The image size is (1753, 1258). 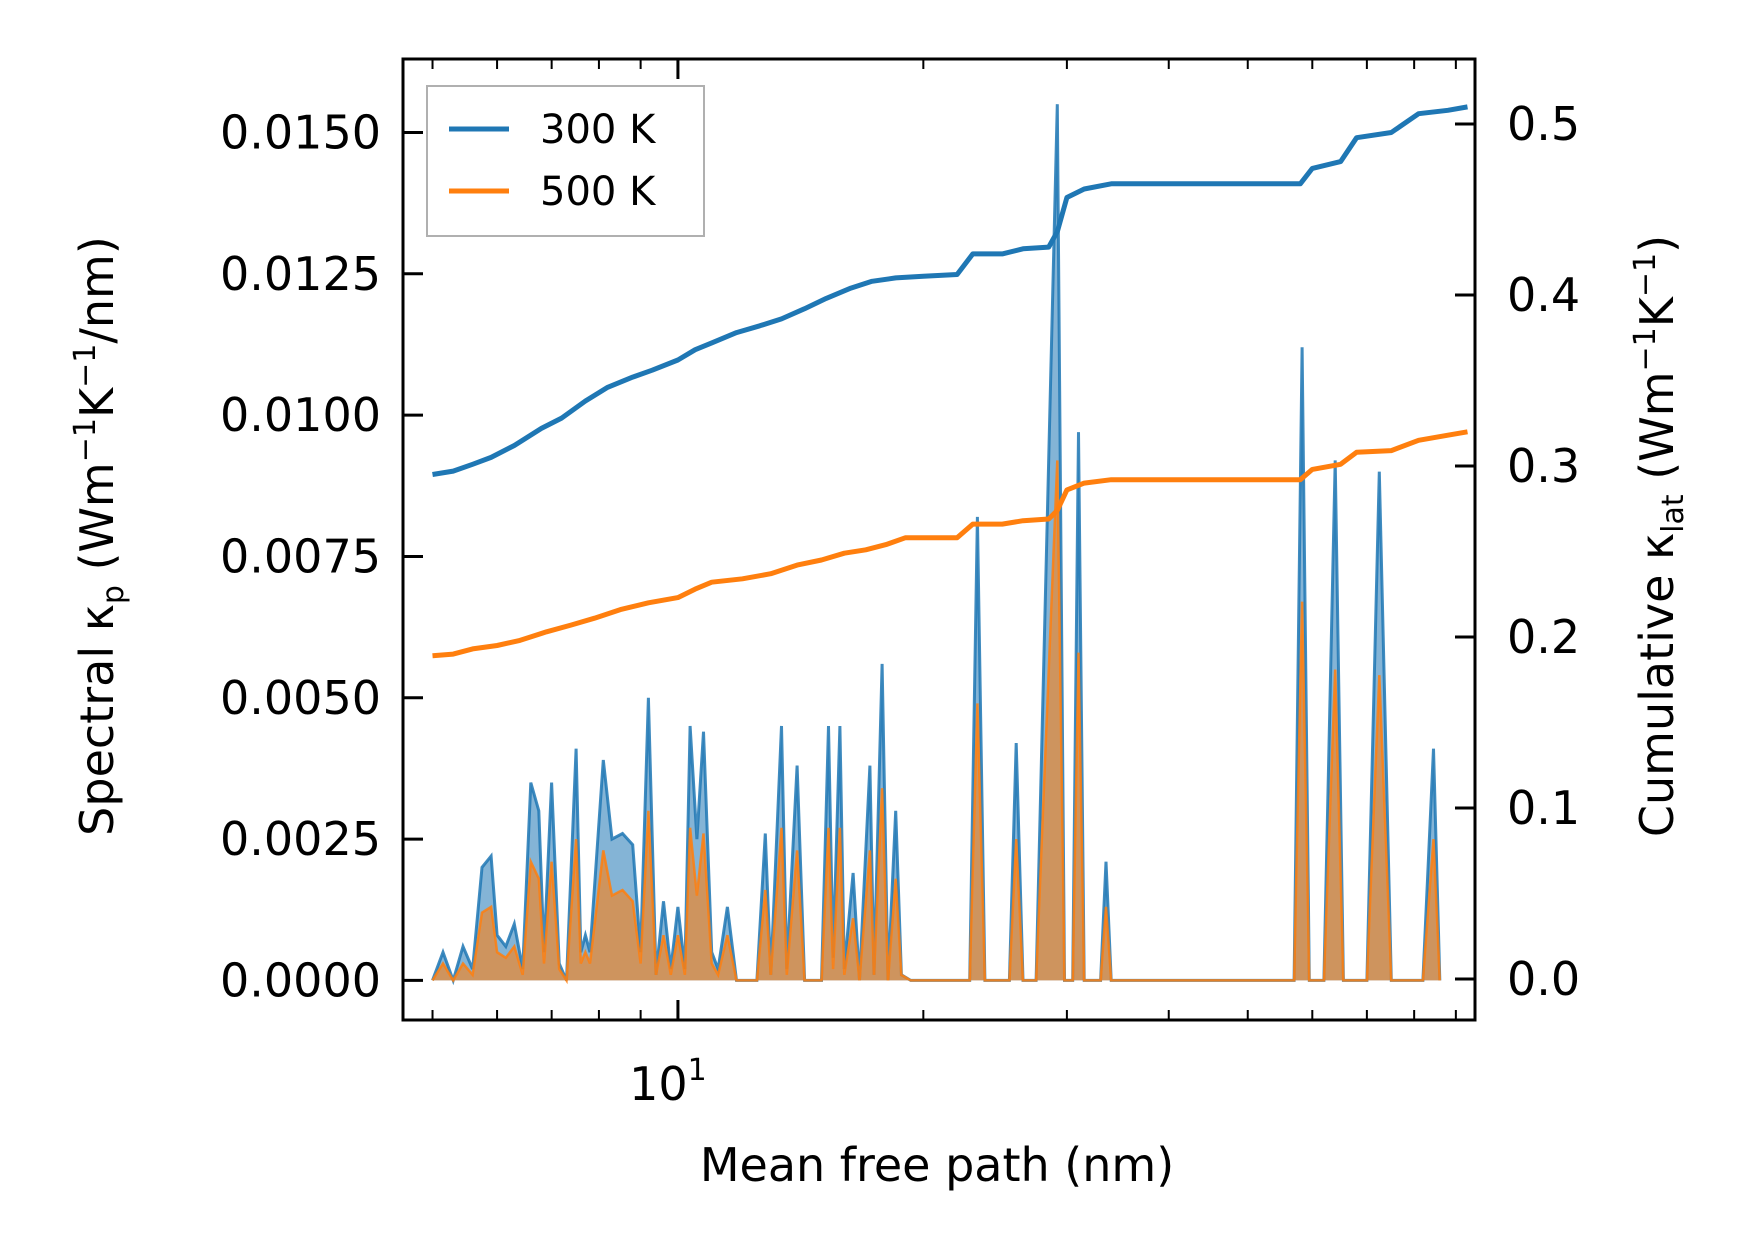 I want to click on y-tick-label-left: 0.0125, so click(x=300, y=274).